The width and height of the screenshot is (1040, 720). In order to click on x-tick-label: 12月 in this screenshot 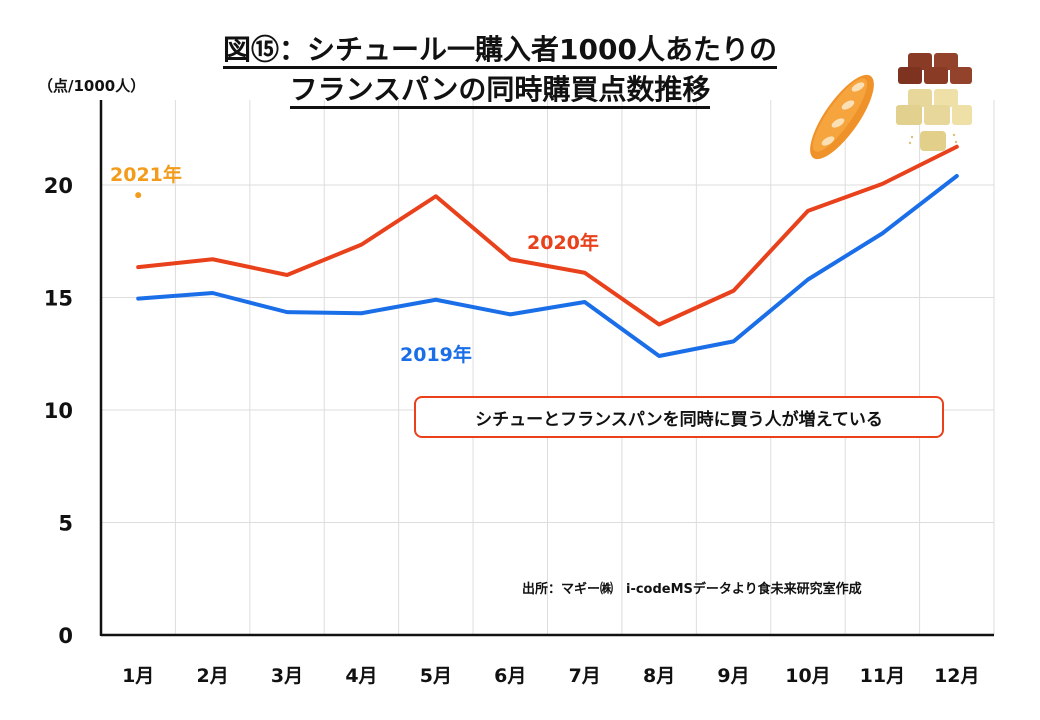, I will do `click(956, 676)`.